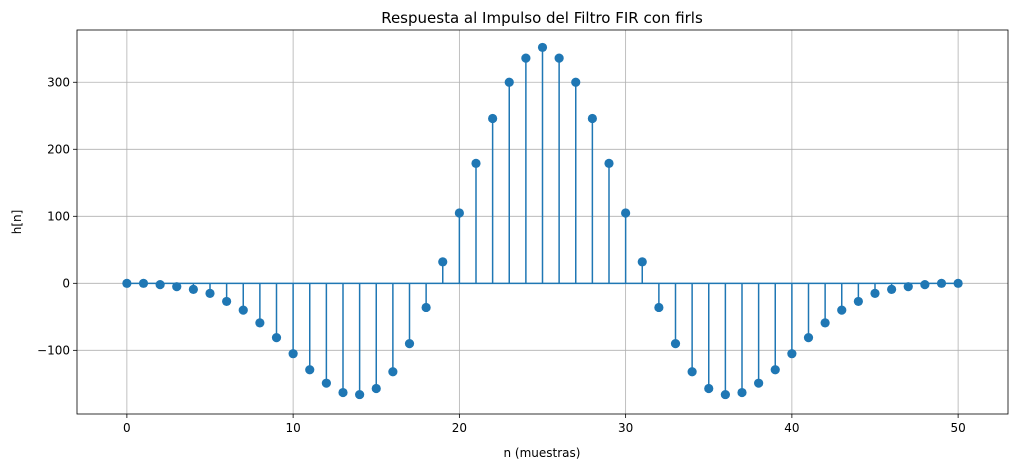 Image resolution: width=1017 pixels, height=470 pixels. What do you see at coordinates (957, 428) in the screenshot?
I see `x-tick-label: 50` at bounding box center [957, 428].